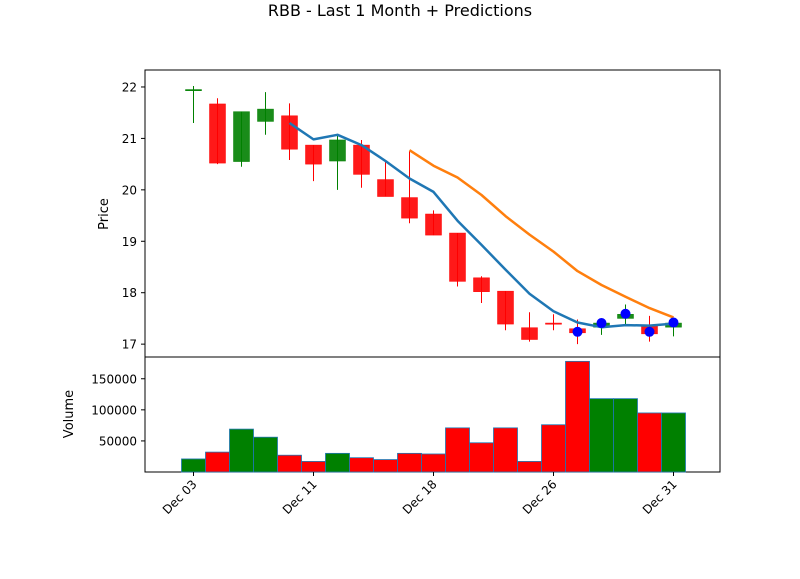 The height and width of the screenshot is (579, 800). What do you see at coordinates (114, 379) in the screenshot?
I see `volume-y-tick-label: 150000` at bounding box center [114, 379].